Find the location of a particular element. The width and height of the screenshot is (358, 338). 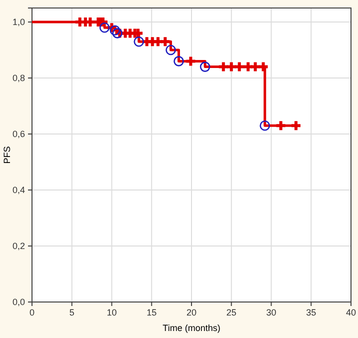

y-tick-label: 0,0 is located at coordinates (18, 301).